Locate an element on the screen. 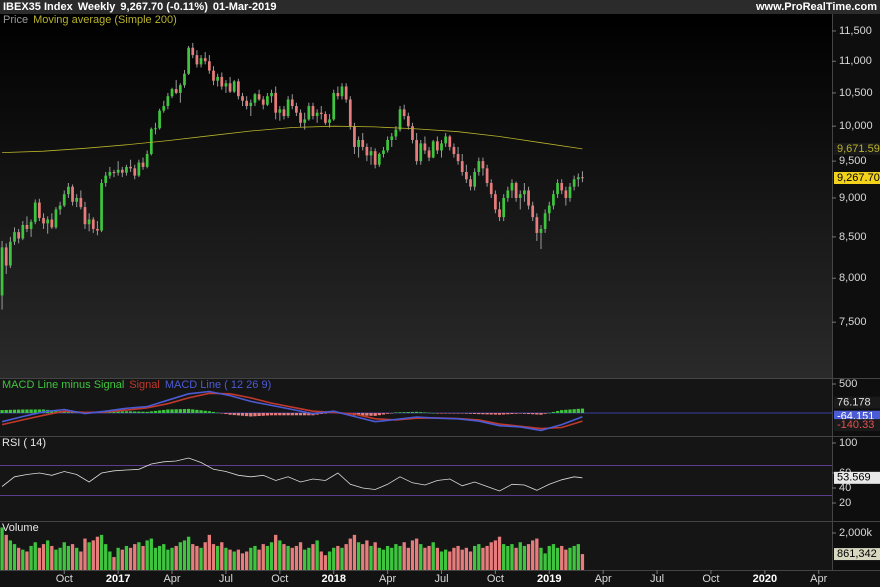 This screenshot has width=880, height=587. value-tag is located at coordinates (857, 148).